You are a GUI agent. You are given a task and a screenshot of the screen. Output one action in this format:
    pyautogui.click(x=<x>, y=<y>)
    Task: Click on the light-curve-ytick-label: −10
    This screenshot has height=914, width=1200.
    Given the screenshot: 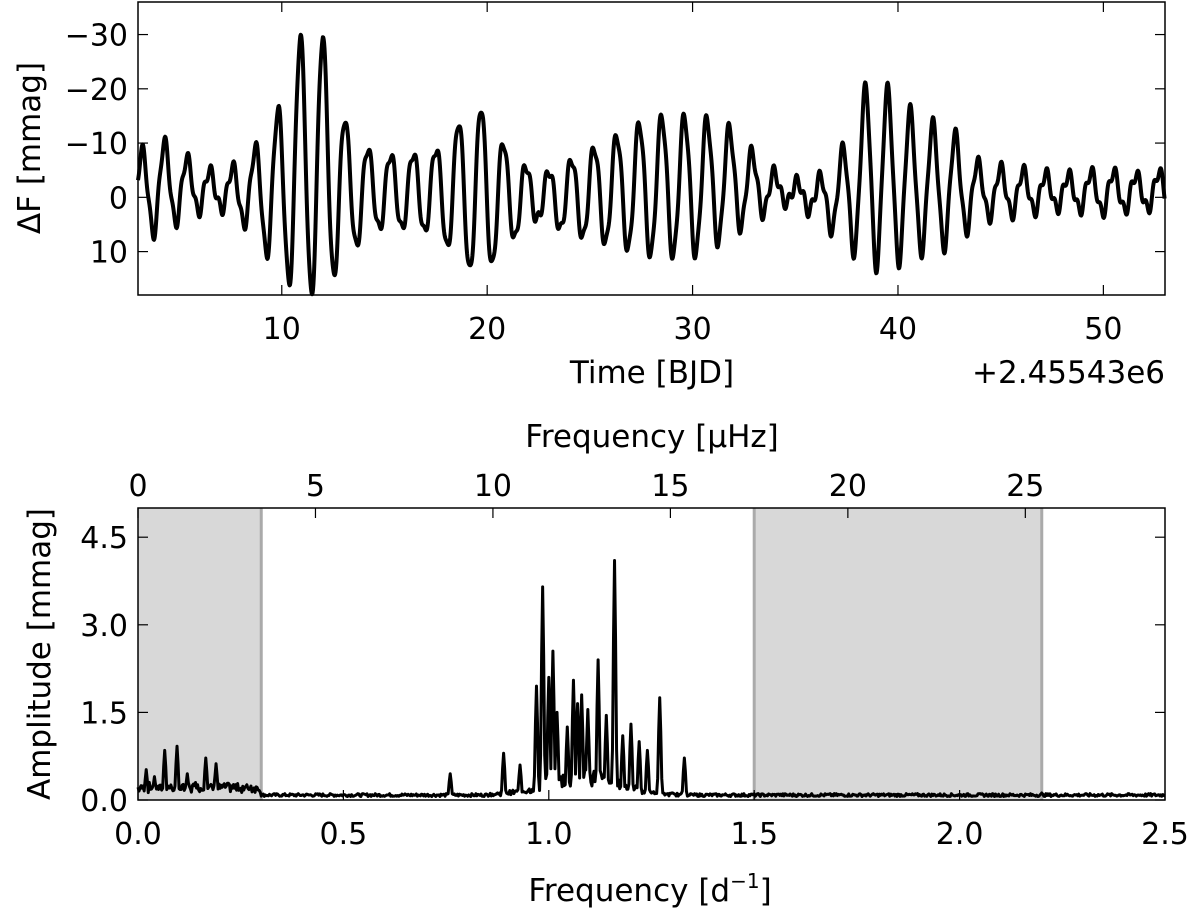 What is the action you would take?
    pyautogui.click(x=96, y=144)
    